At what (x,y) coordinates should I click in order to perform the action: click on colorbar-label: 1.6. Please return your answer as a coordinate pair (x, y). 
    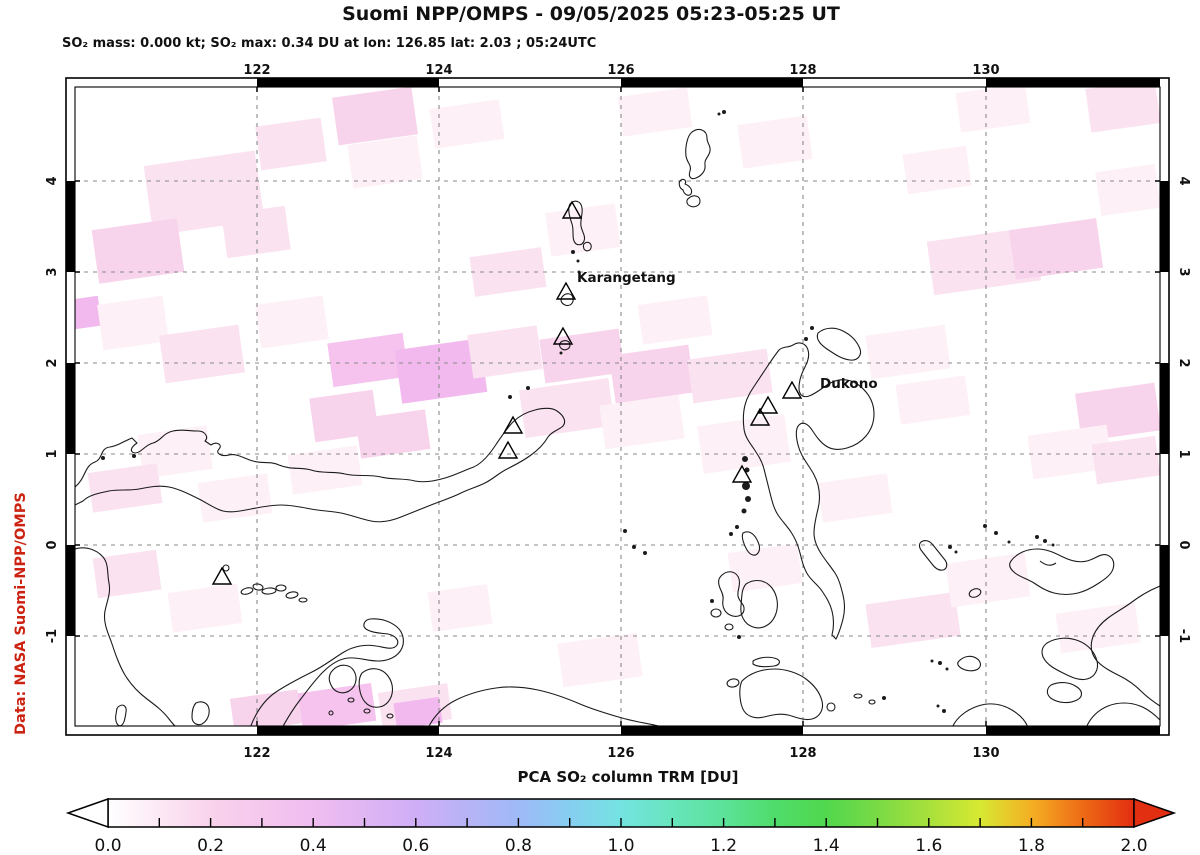
    Looking at the image, I should click on (928, 845).